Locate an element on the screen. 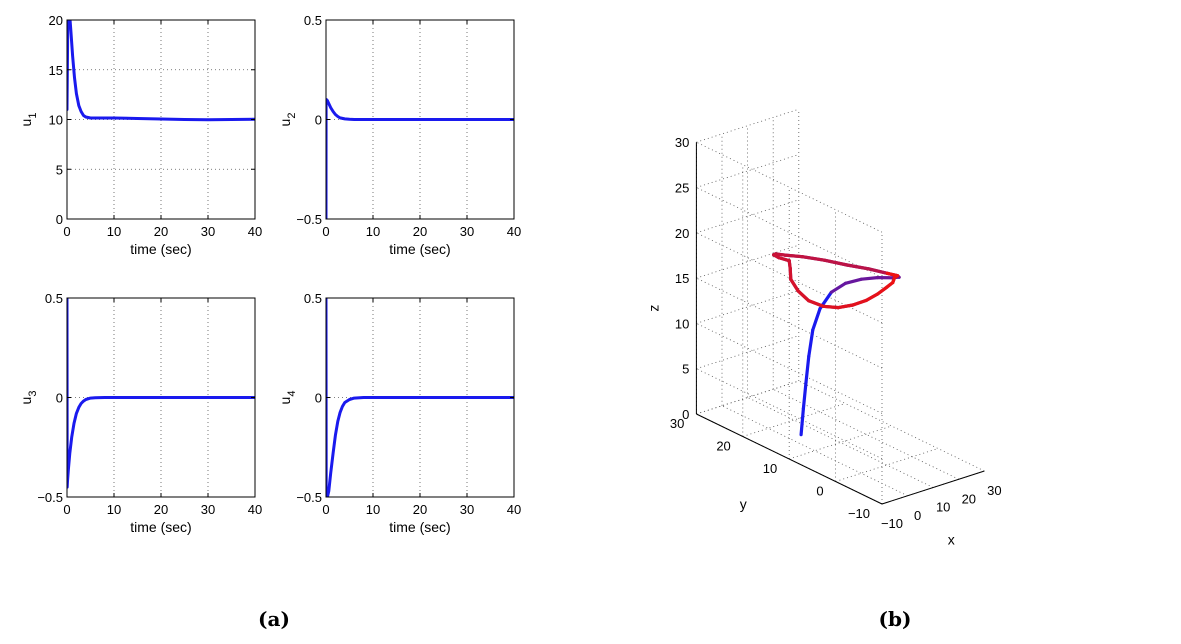 This screenshot has height=644, width=1181. y-tick-label: −10 is located at coordinates (859, 513).